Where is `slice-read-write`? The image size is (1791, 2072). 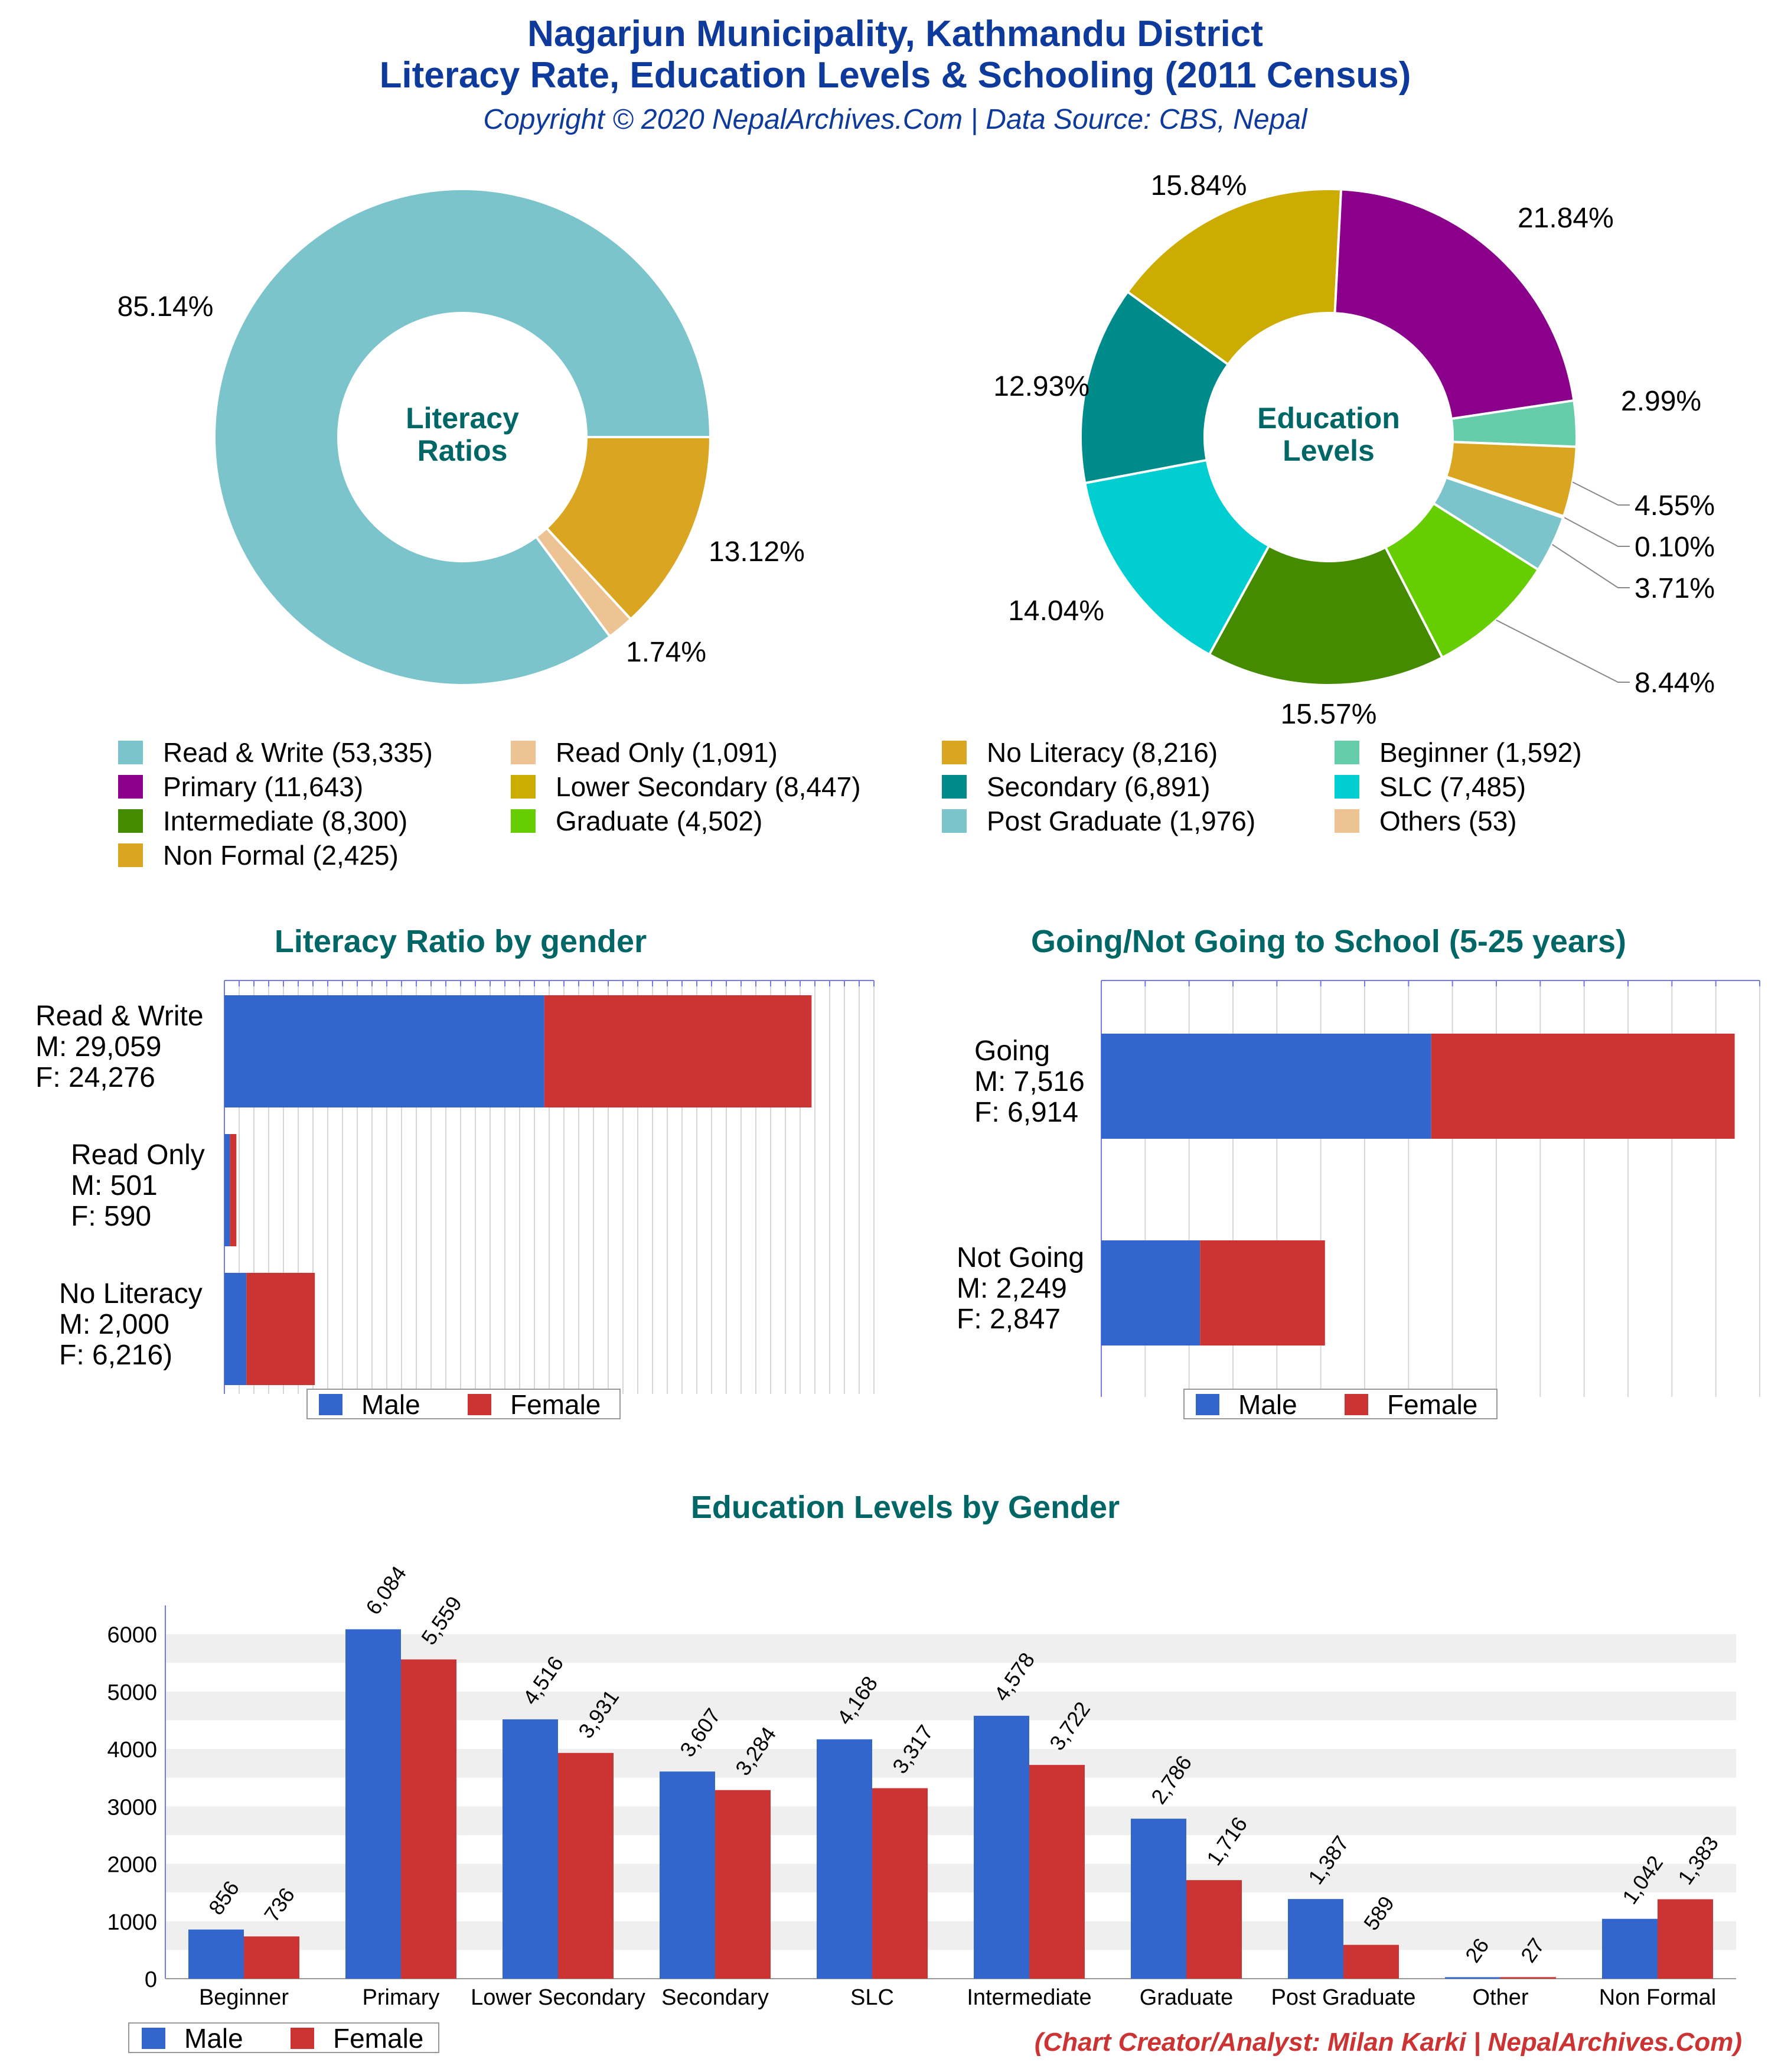
slice-read-write is located at coordinates (462, 437).